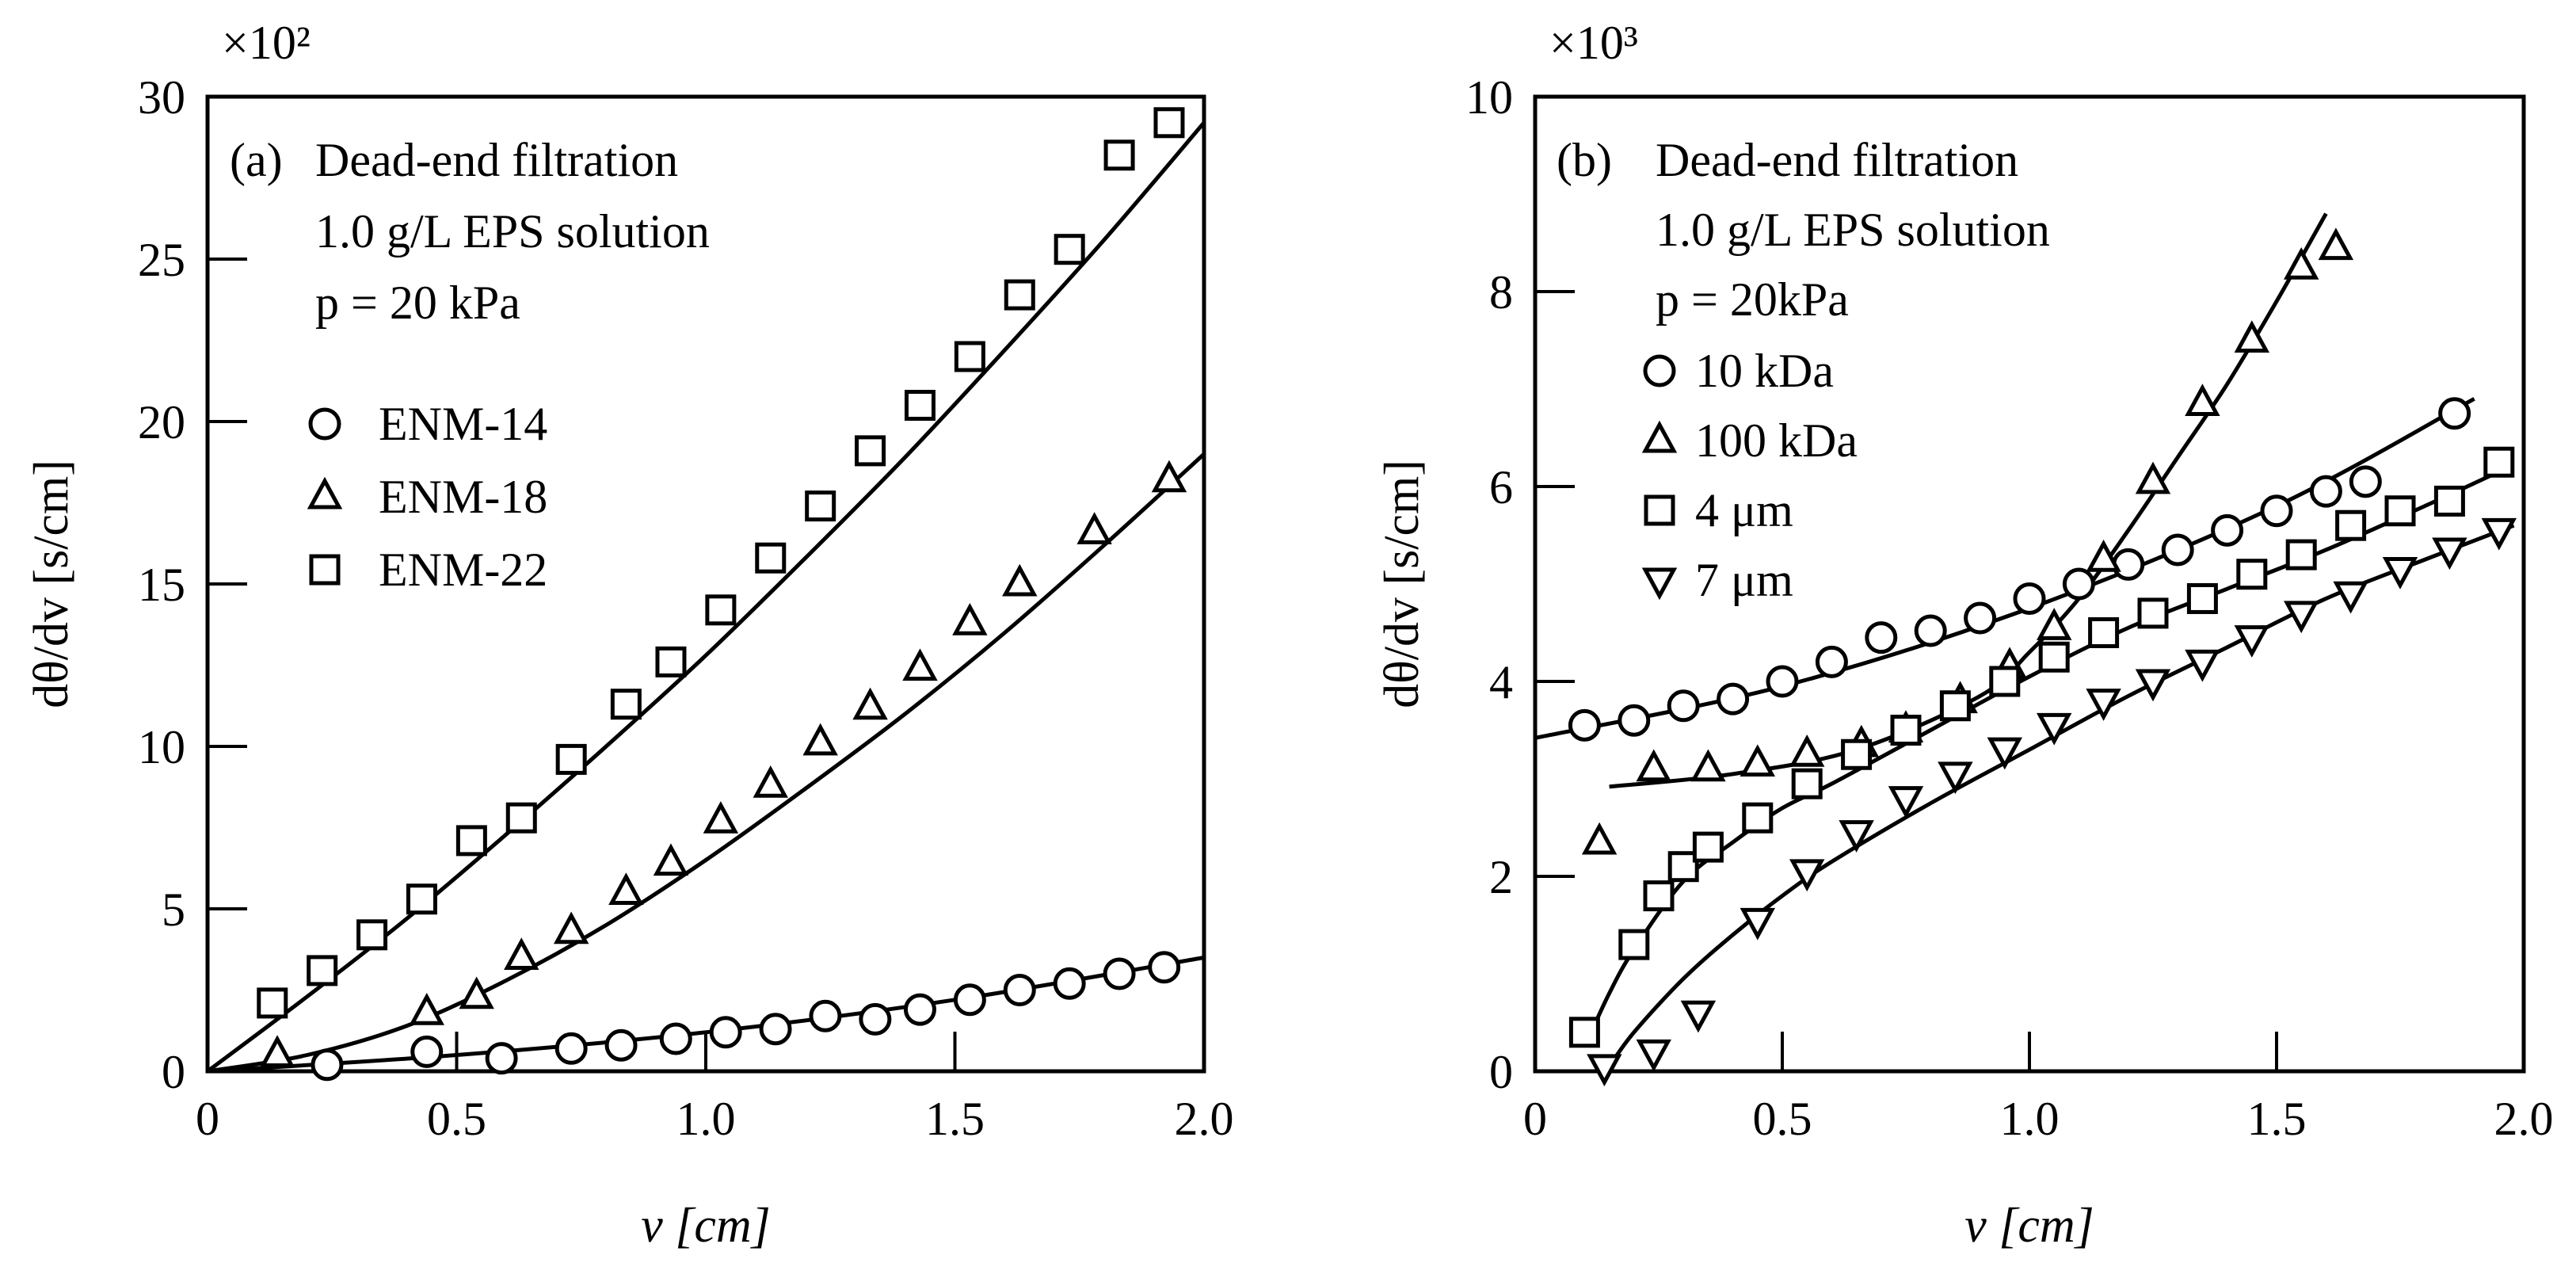 This screenshot has height=1286, width=2576. Describe the element at coordinates (418, 303) in the screenshot. I see `annotation-line: p = 20 kPa` at that location.